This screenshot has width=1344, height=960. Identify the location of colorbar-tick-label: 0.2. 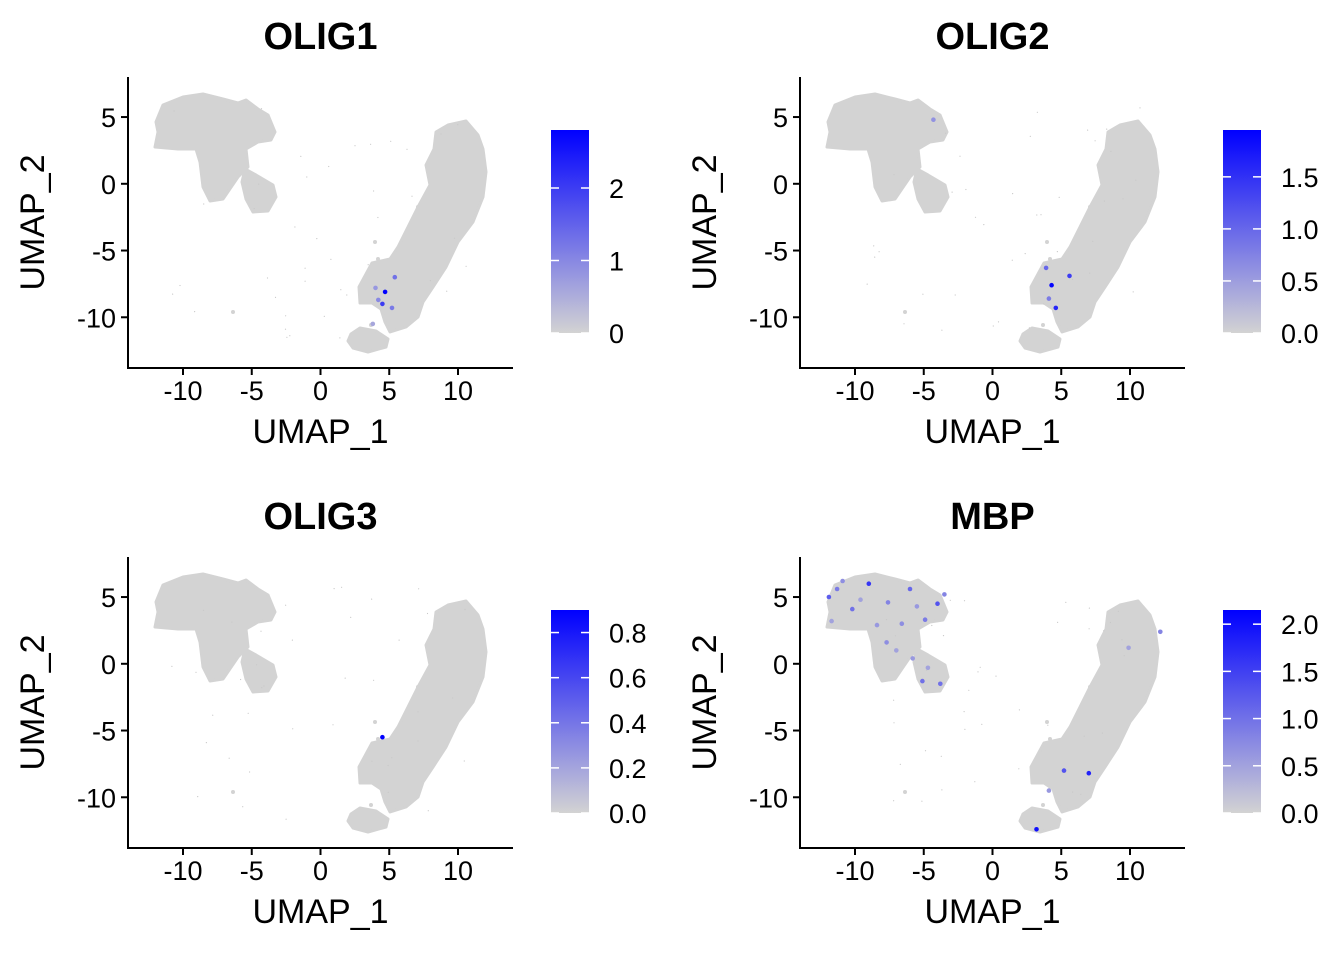
(628, 769).